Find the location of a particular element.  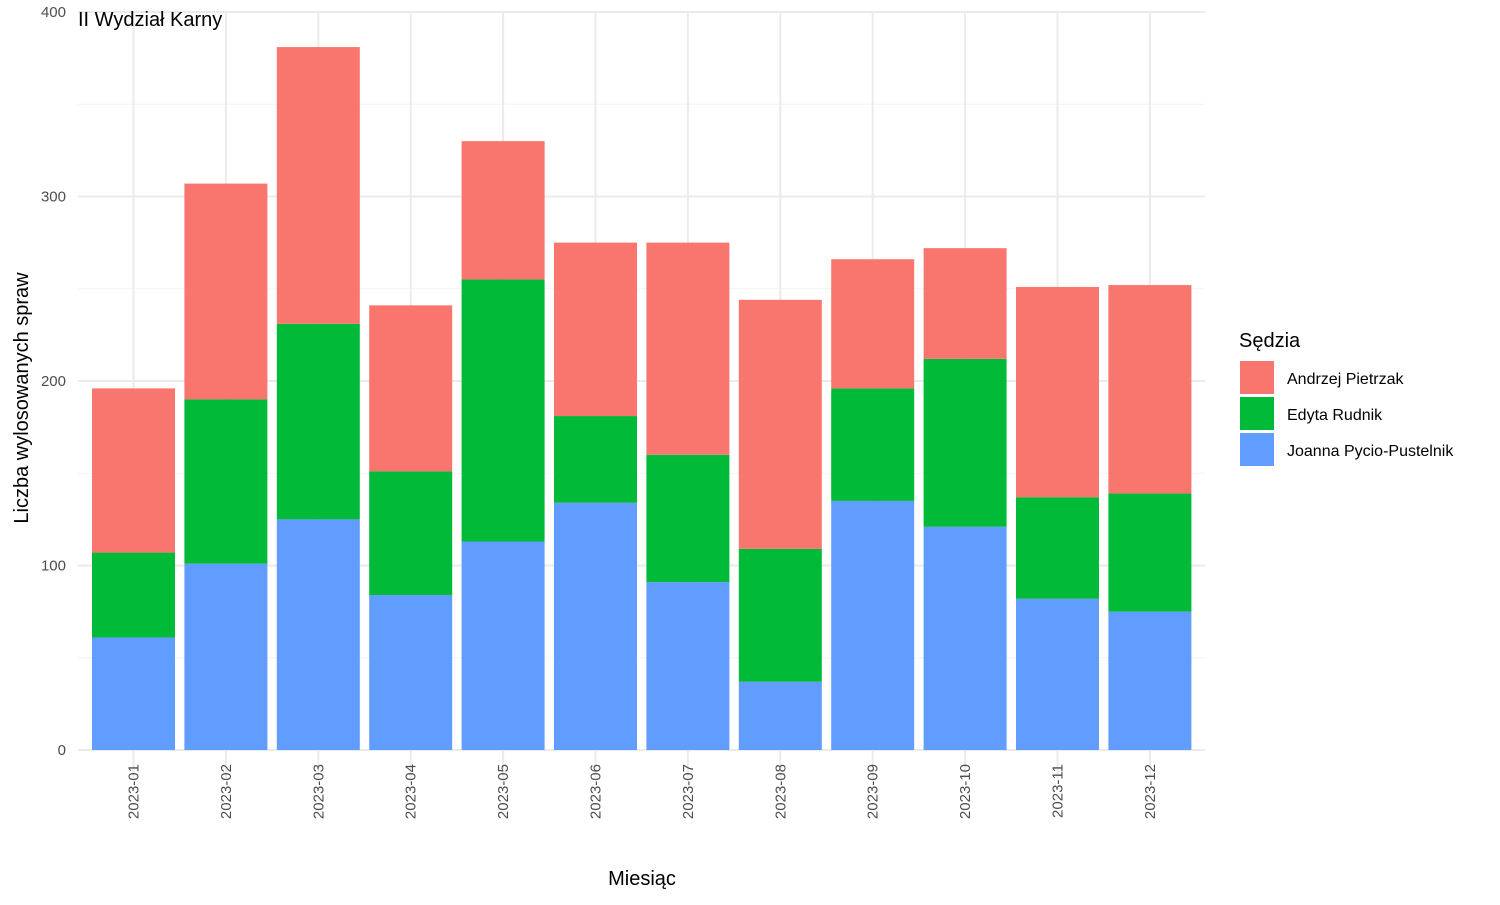

y-axis-ticks: 0 100 200 300 400 is located at coordinates (53, 381).